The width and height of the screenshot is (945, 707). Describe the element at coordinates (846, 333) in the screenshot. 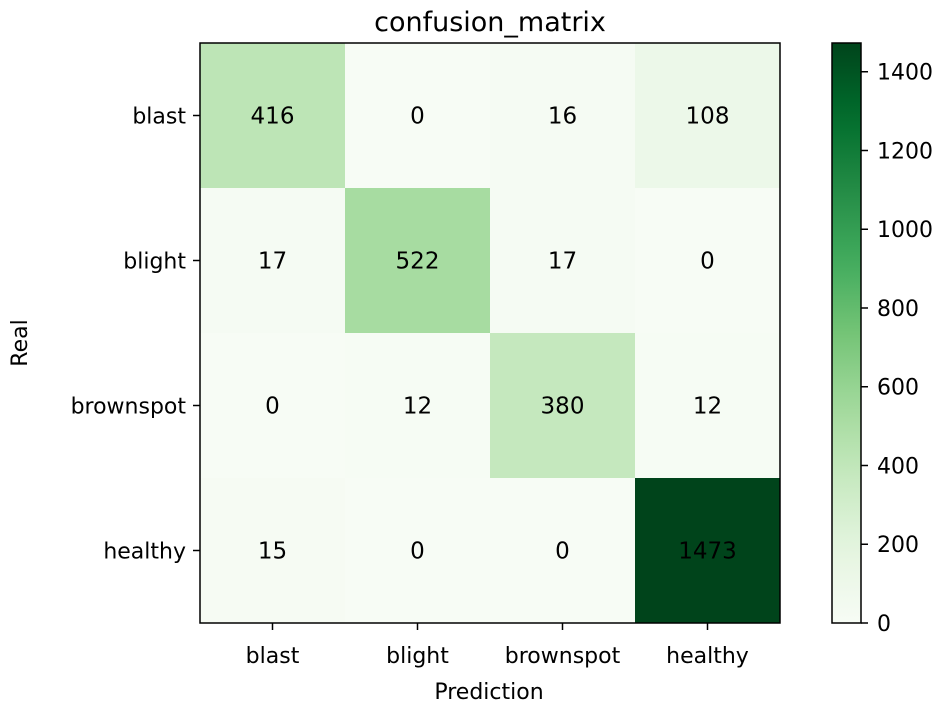

I see `colorbar` at that location.